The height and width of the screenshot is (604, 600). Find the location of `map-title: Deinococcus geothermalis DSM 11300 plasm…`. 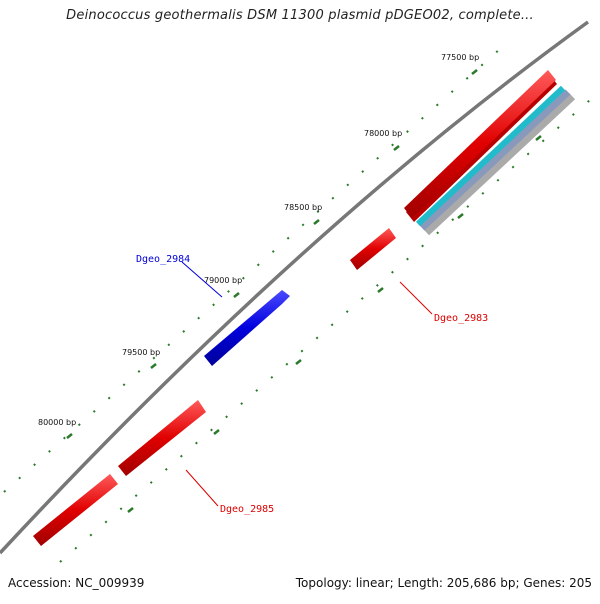

map-title: Deinococcus geothermalis DSM 11300 plasm… is located at coordinates (300, 15).